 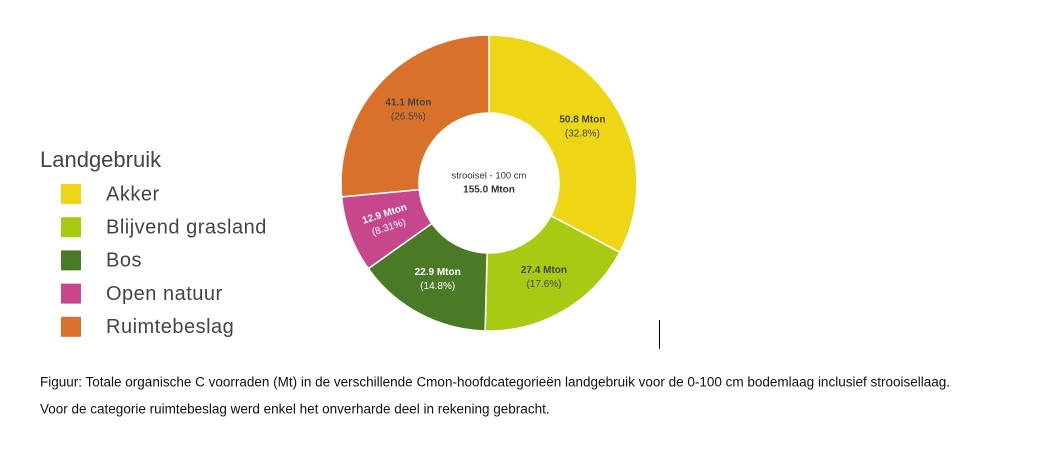 I want to click on percent-label: (17.6%), so click(x=543, y=284).